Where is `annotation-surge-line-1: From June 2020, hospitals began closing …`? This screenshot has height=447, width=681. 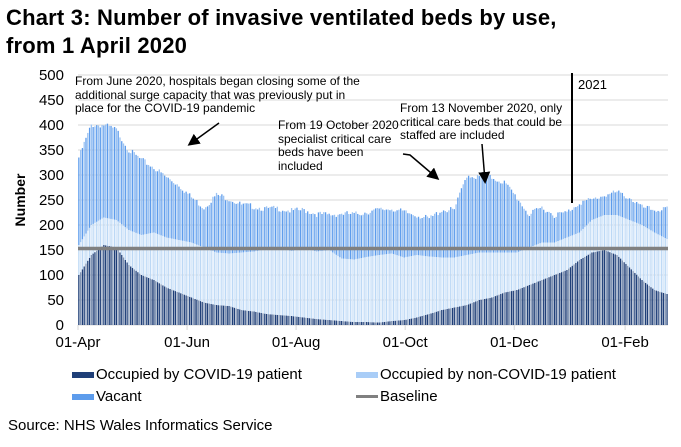
annotation-surge-line-1: From June 2020, hospitals began closing … is located at coordinates (217, 81).